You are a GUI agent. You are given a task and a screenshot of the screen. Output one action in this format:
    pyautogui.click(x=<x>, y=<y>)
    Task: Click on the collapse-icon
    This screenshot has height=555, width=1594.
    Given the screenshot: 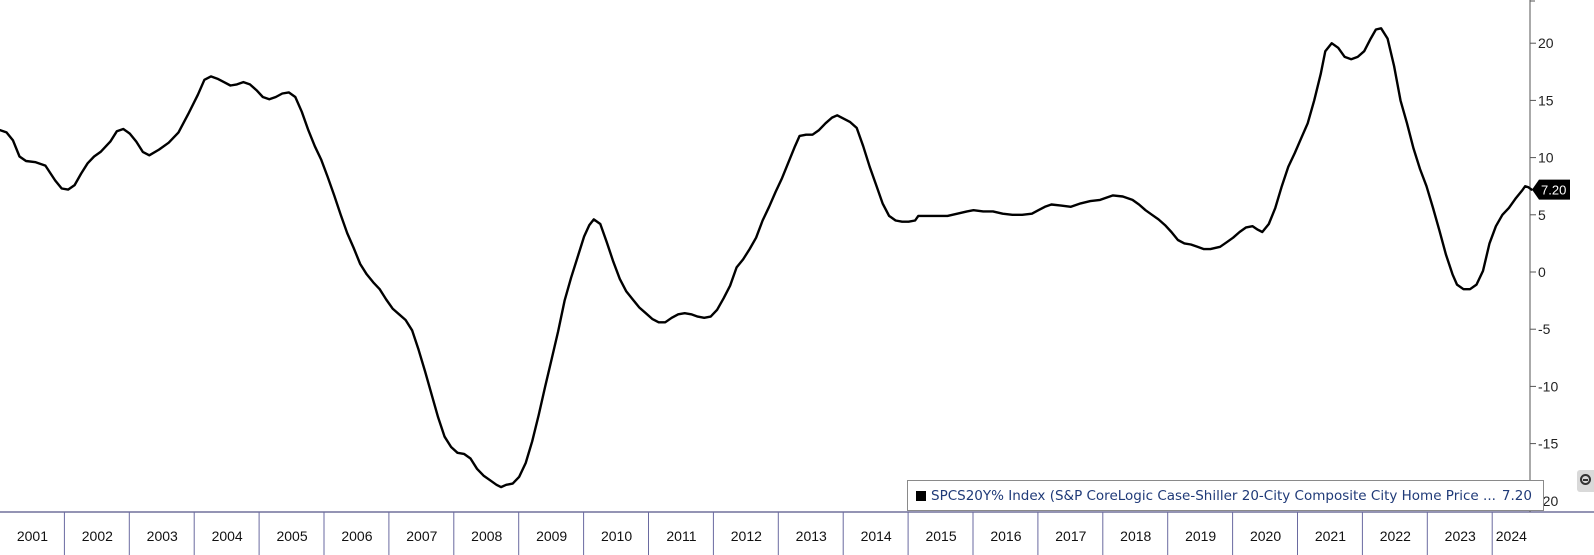 What is the action you would take?
    pyautogui.click(x=1585, y=479)
    